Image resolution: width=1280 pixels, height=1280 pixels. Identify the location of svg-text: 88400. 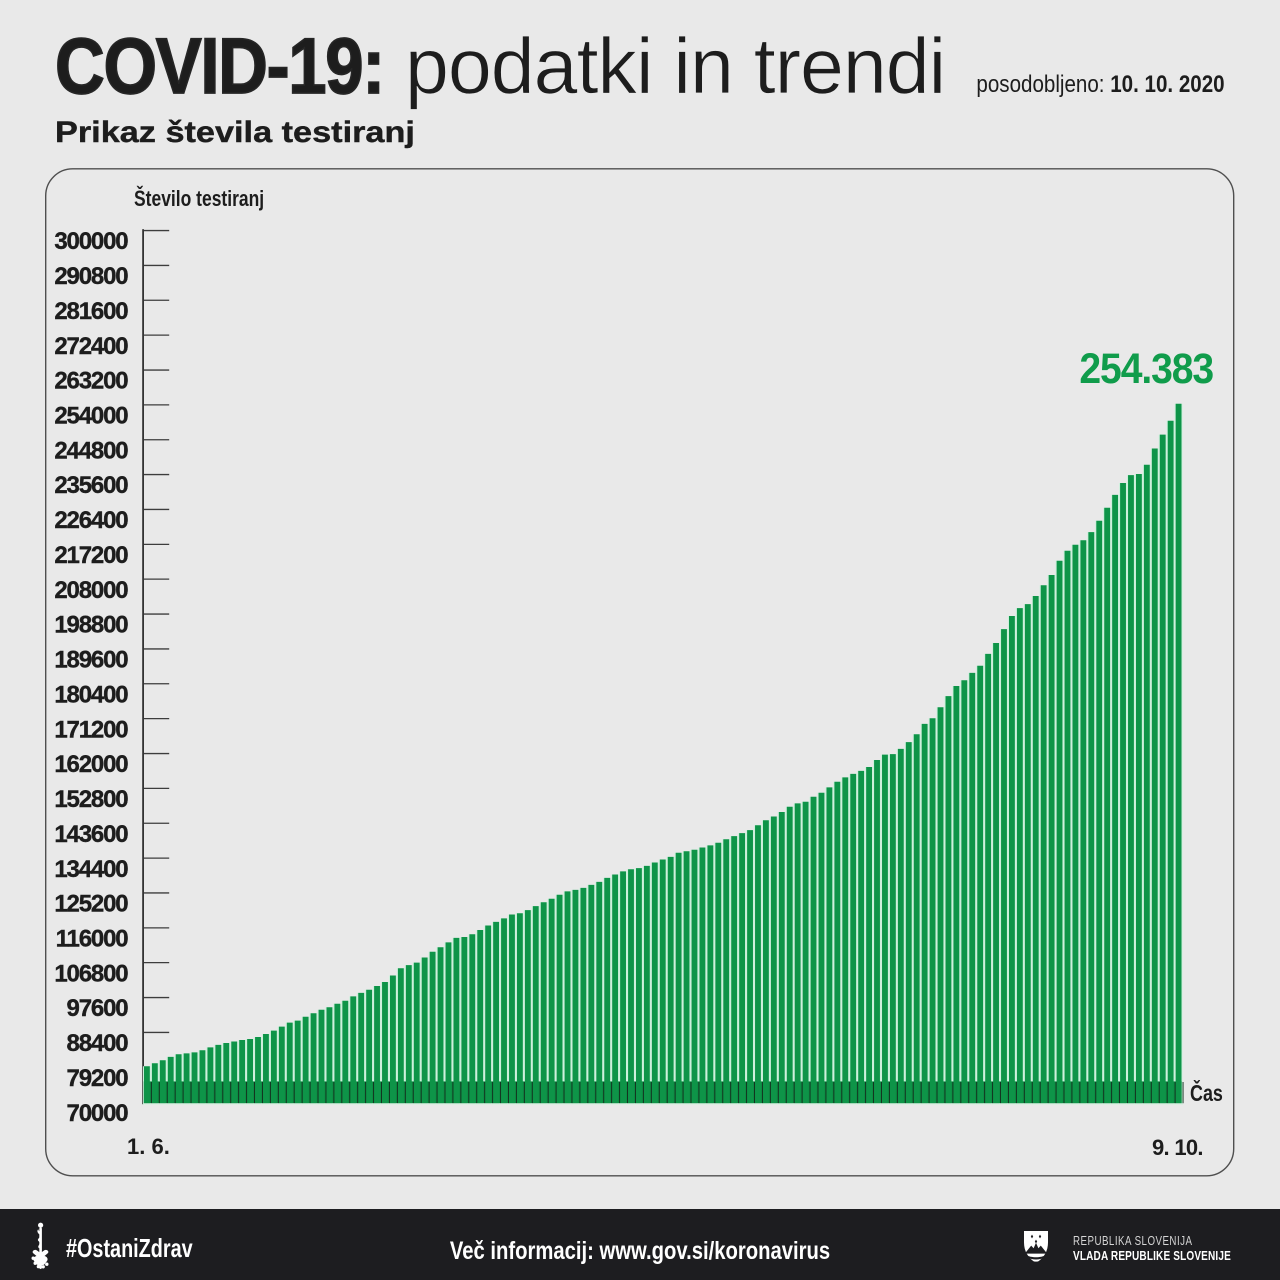
(98, 1043).